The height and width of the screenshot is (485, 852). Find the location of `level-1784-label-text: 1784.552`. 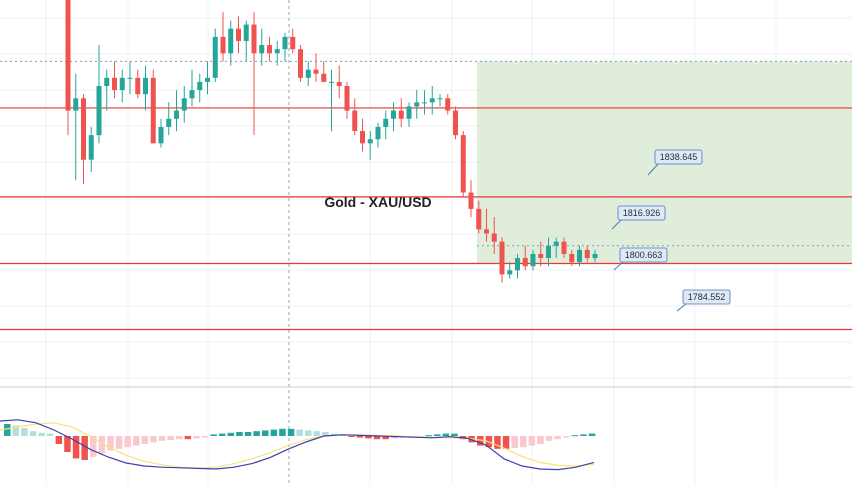

level-1784-label-text: 1784.552 is located at coordinates (707, 297).